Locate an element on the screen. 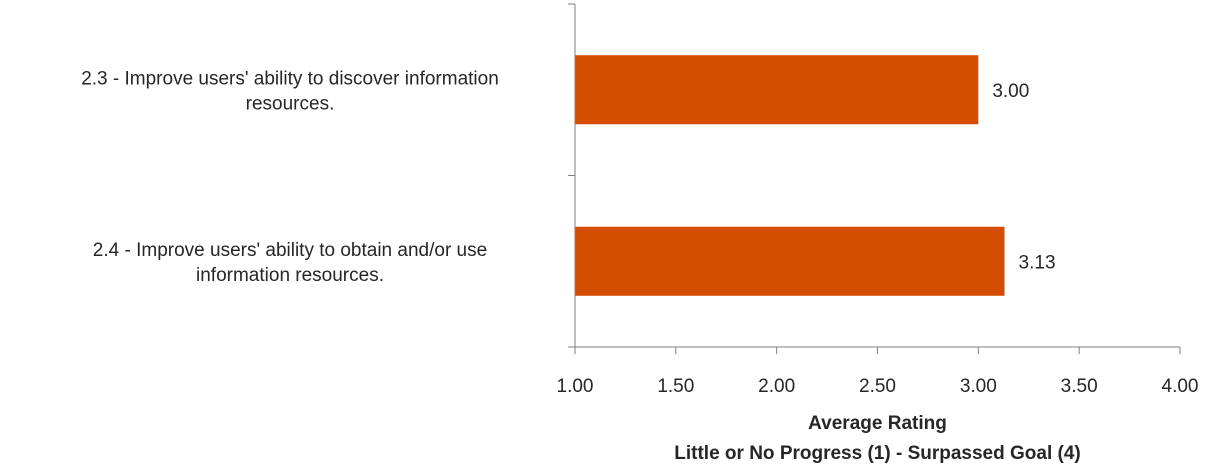 This screenshot has height=471, width=1212. x-tick-label-2: 1.50 is located at coordinates (675, 386).